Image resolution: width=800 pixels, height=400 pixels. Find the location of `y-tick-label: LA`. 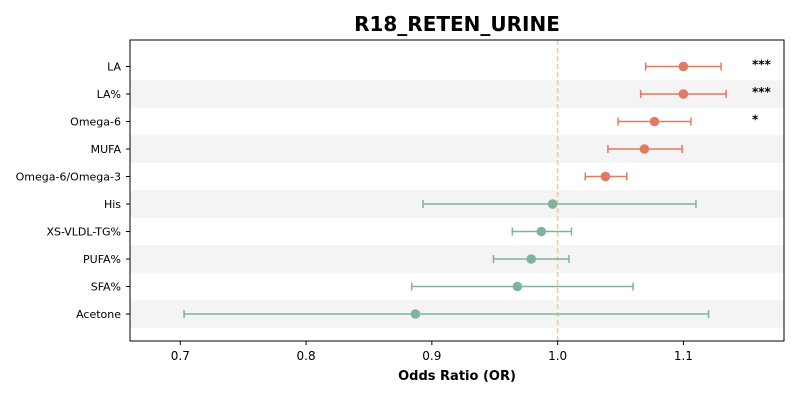

y-tick-label: LA is located at coordinates (114, 67).